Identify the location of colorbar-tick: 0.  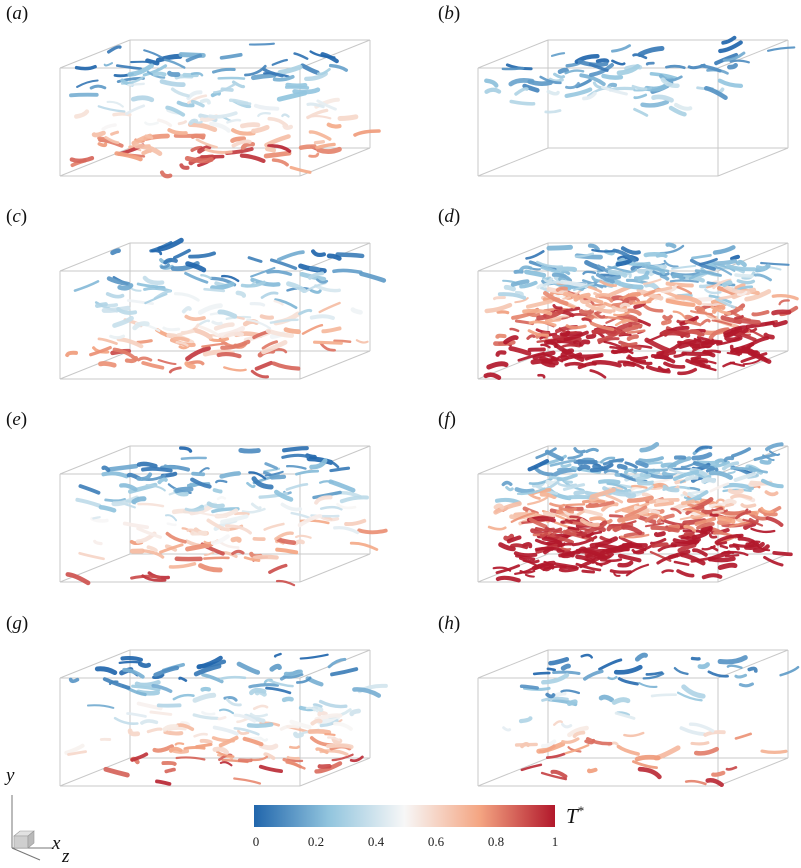
(256, 841).